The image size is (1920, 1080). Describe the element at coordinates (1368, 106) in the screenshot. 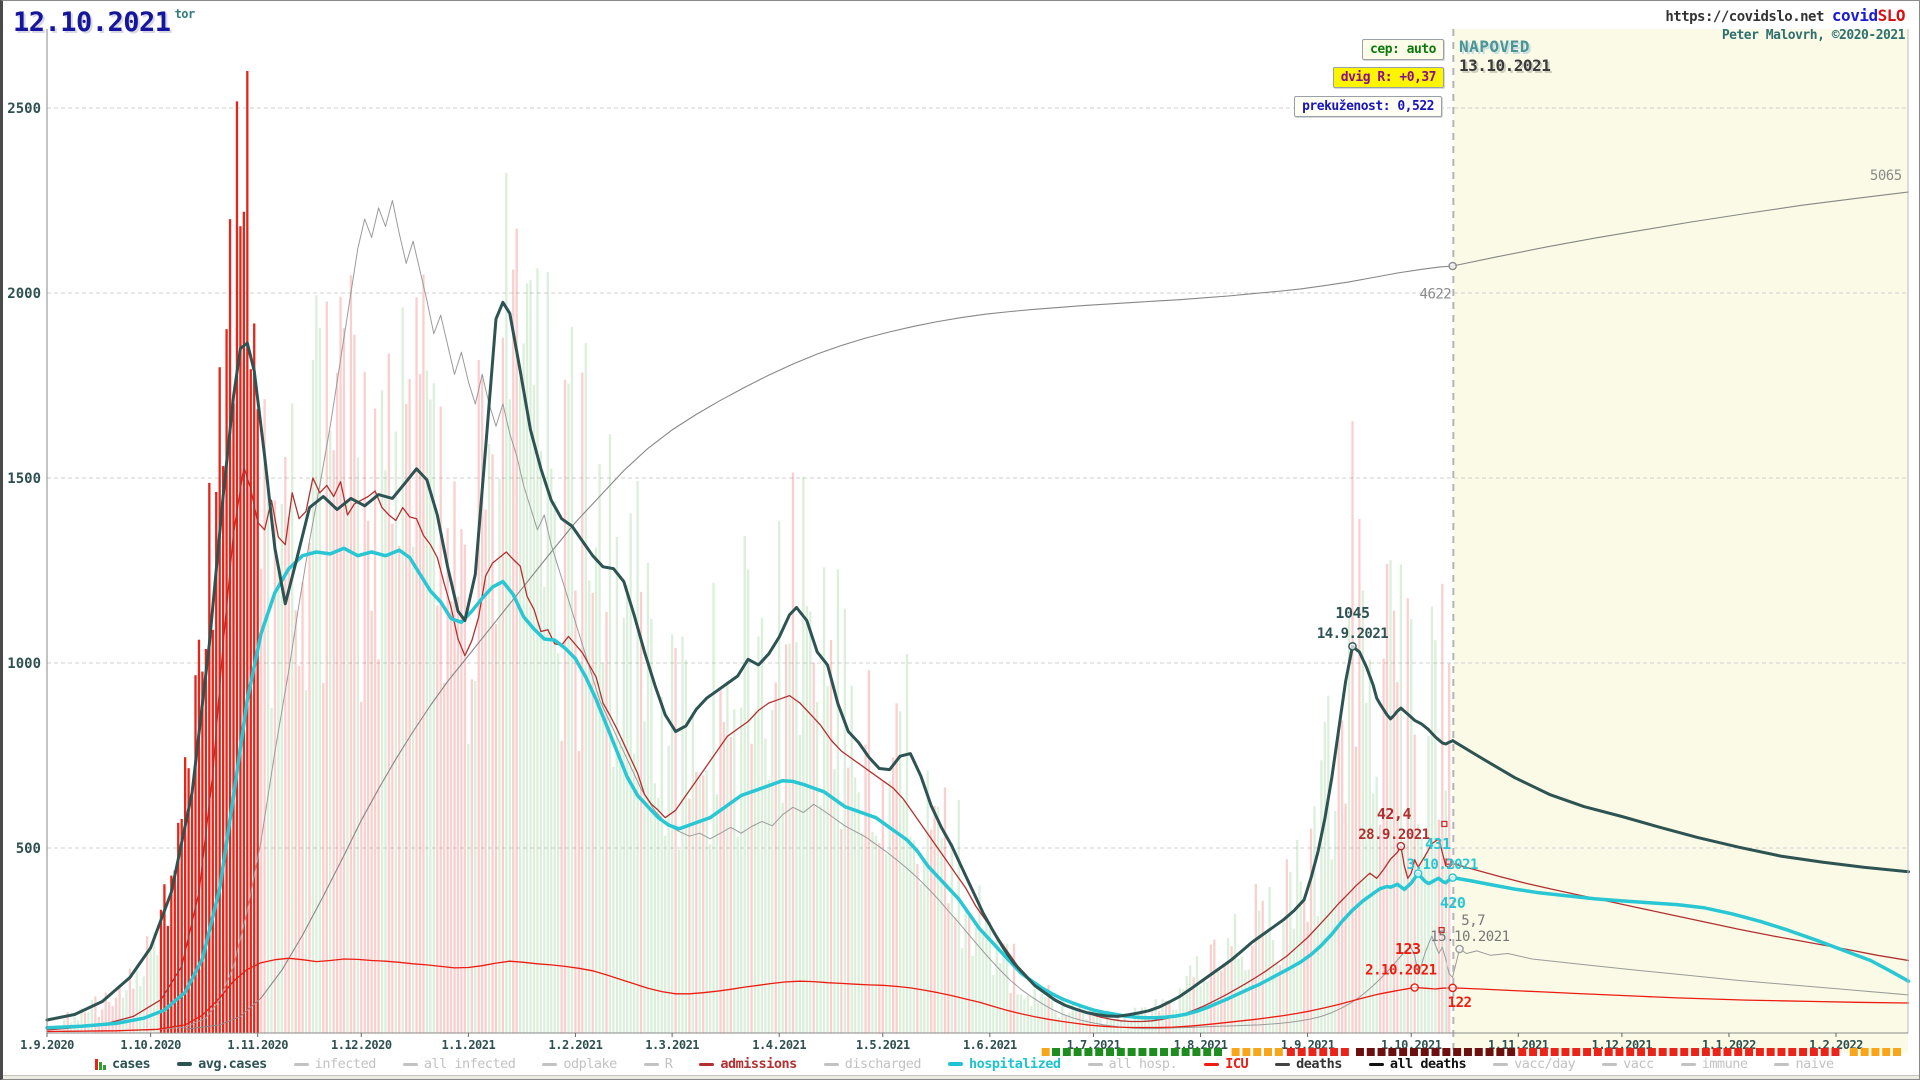

I see `prekuzenost-badge: prekuženost: 0,522` at that location.